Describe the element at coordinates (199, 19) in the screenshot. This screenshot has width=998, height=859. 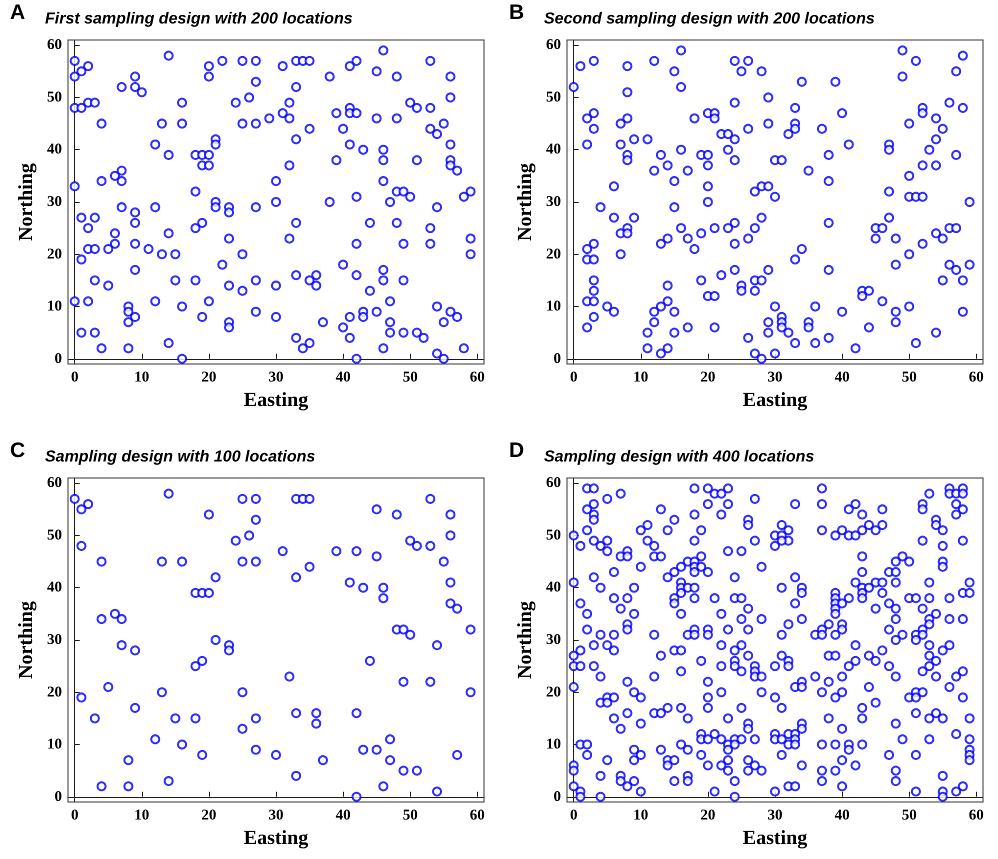
I see `chart-title: First sampling design with 200 locations` at that location.